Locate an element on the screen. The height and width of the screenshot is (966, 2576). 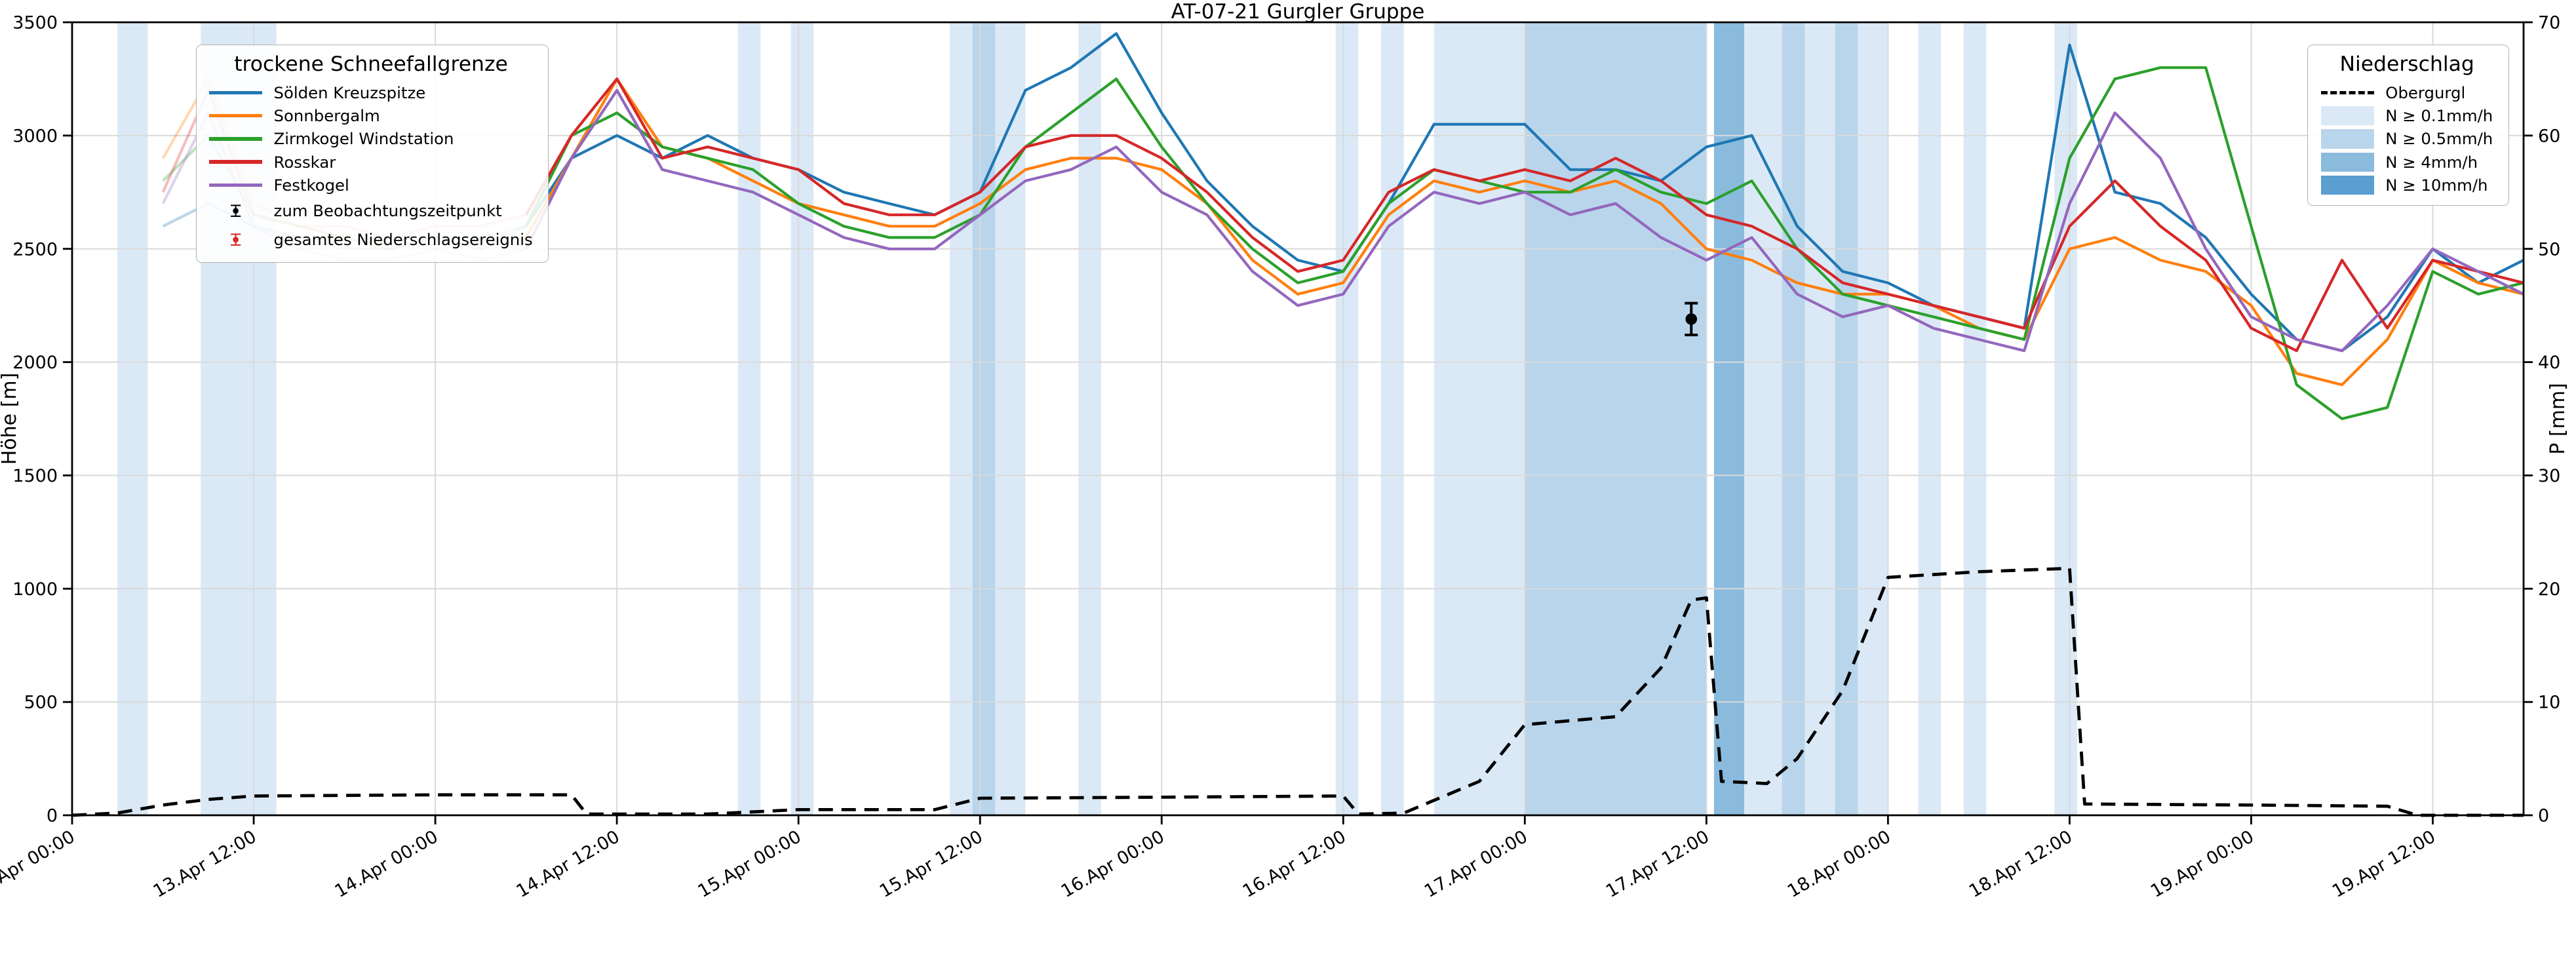
x-tick-label: 19.Apr 12:00 is located at coordinates (2384, 864).